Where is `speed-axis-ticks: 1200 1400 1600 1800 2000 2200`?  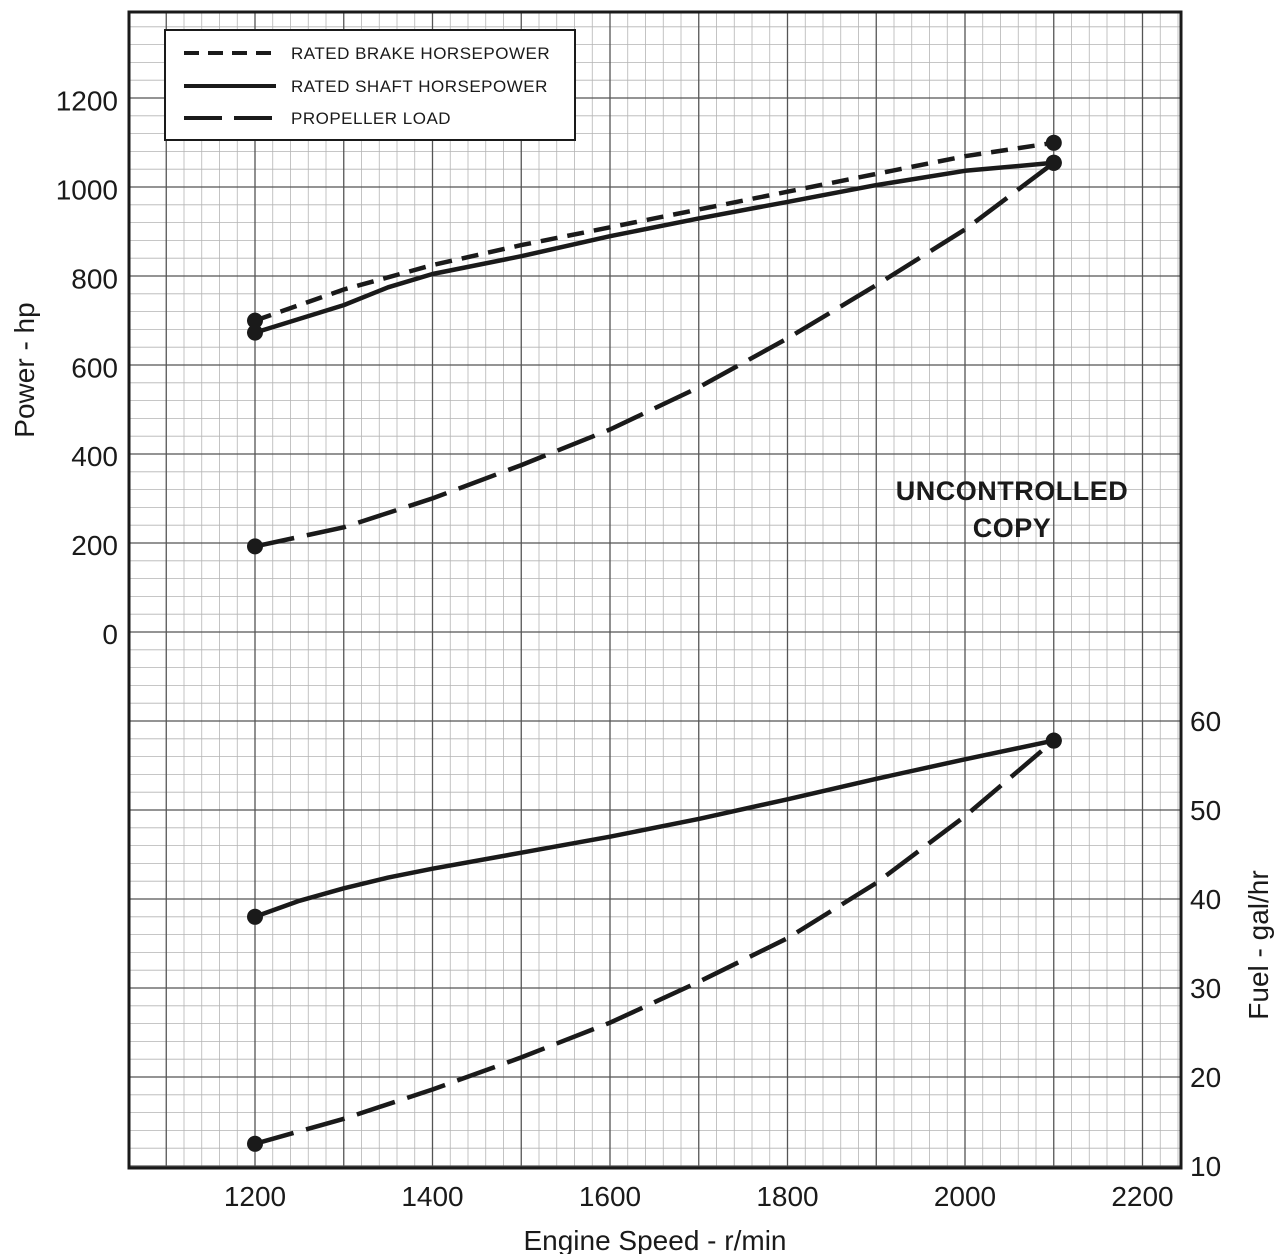
speed-axis-ticks: 1200 1400 1600 1800 2000 2200 is located at coordinates (699, 1196).